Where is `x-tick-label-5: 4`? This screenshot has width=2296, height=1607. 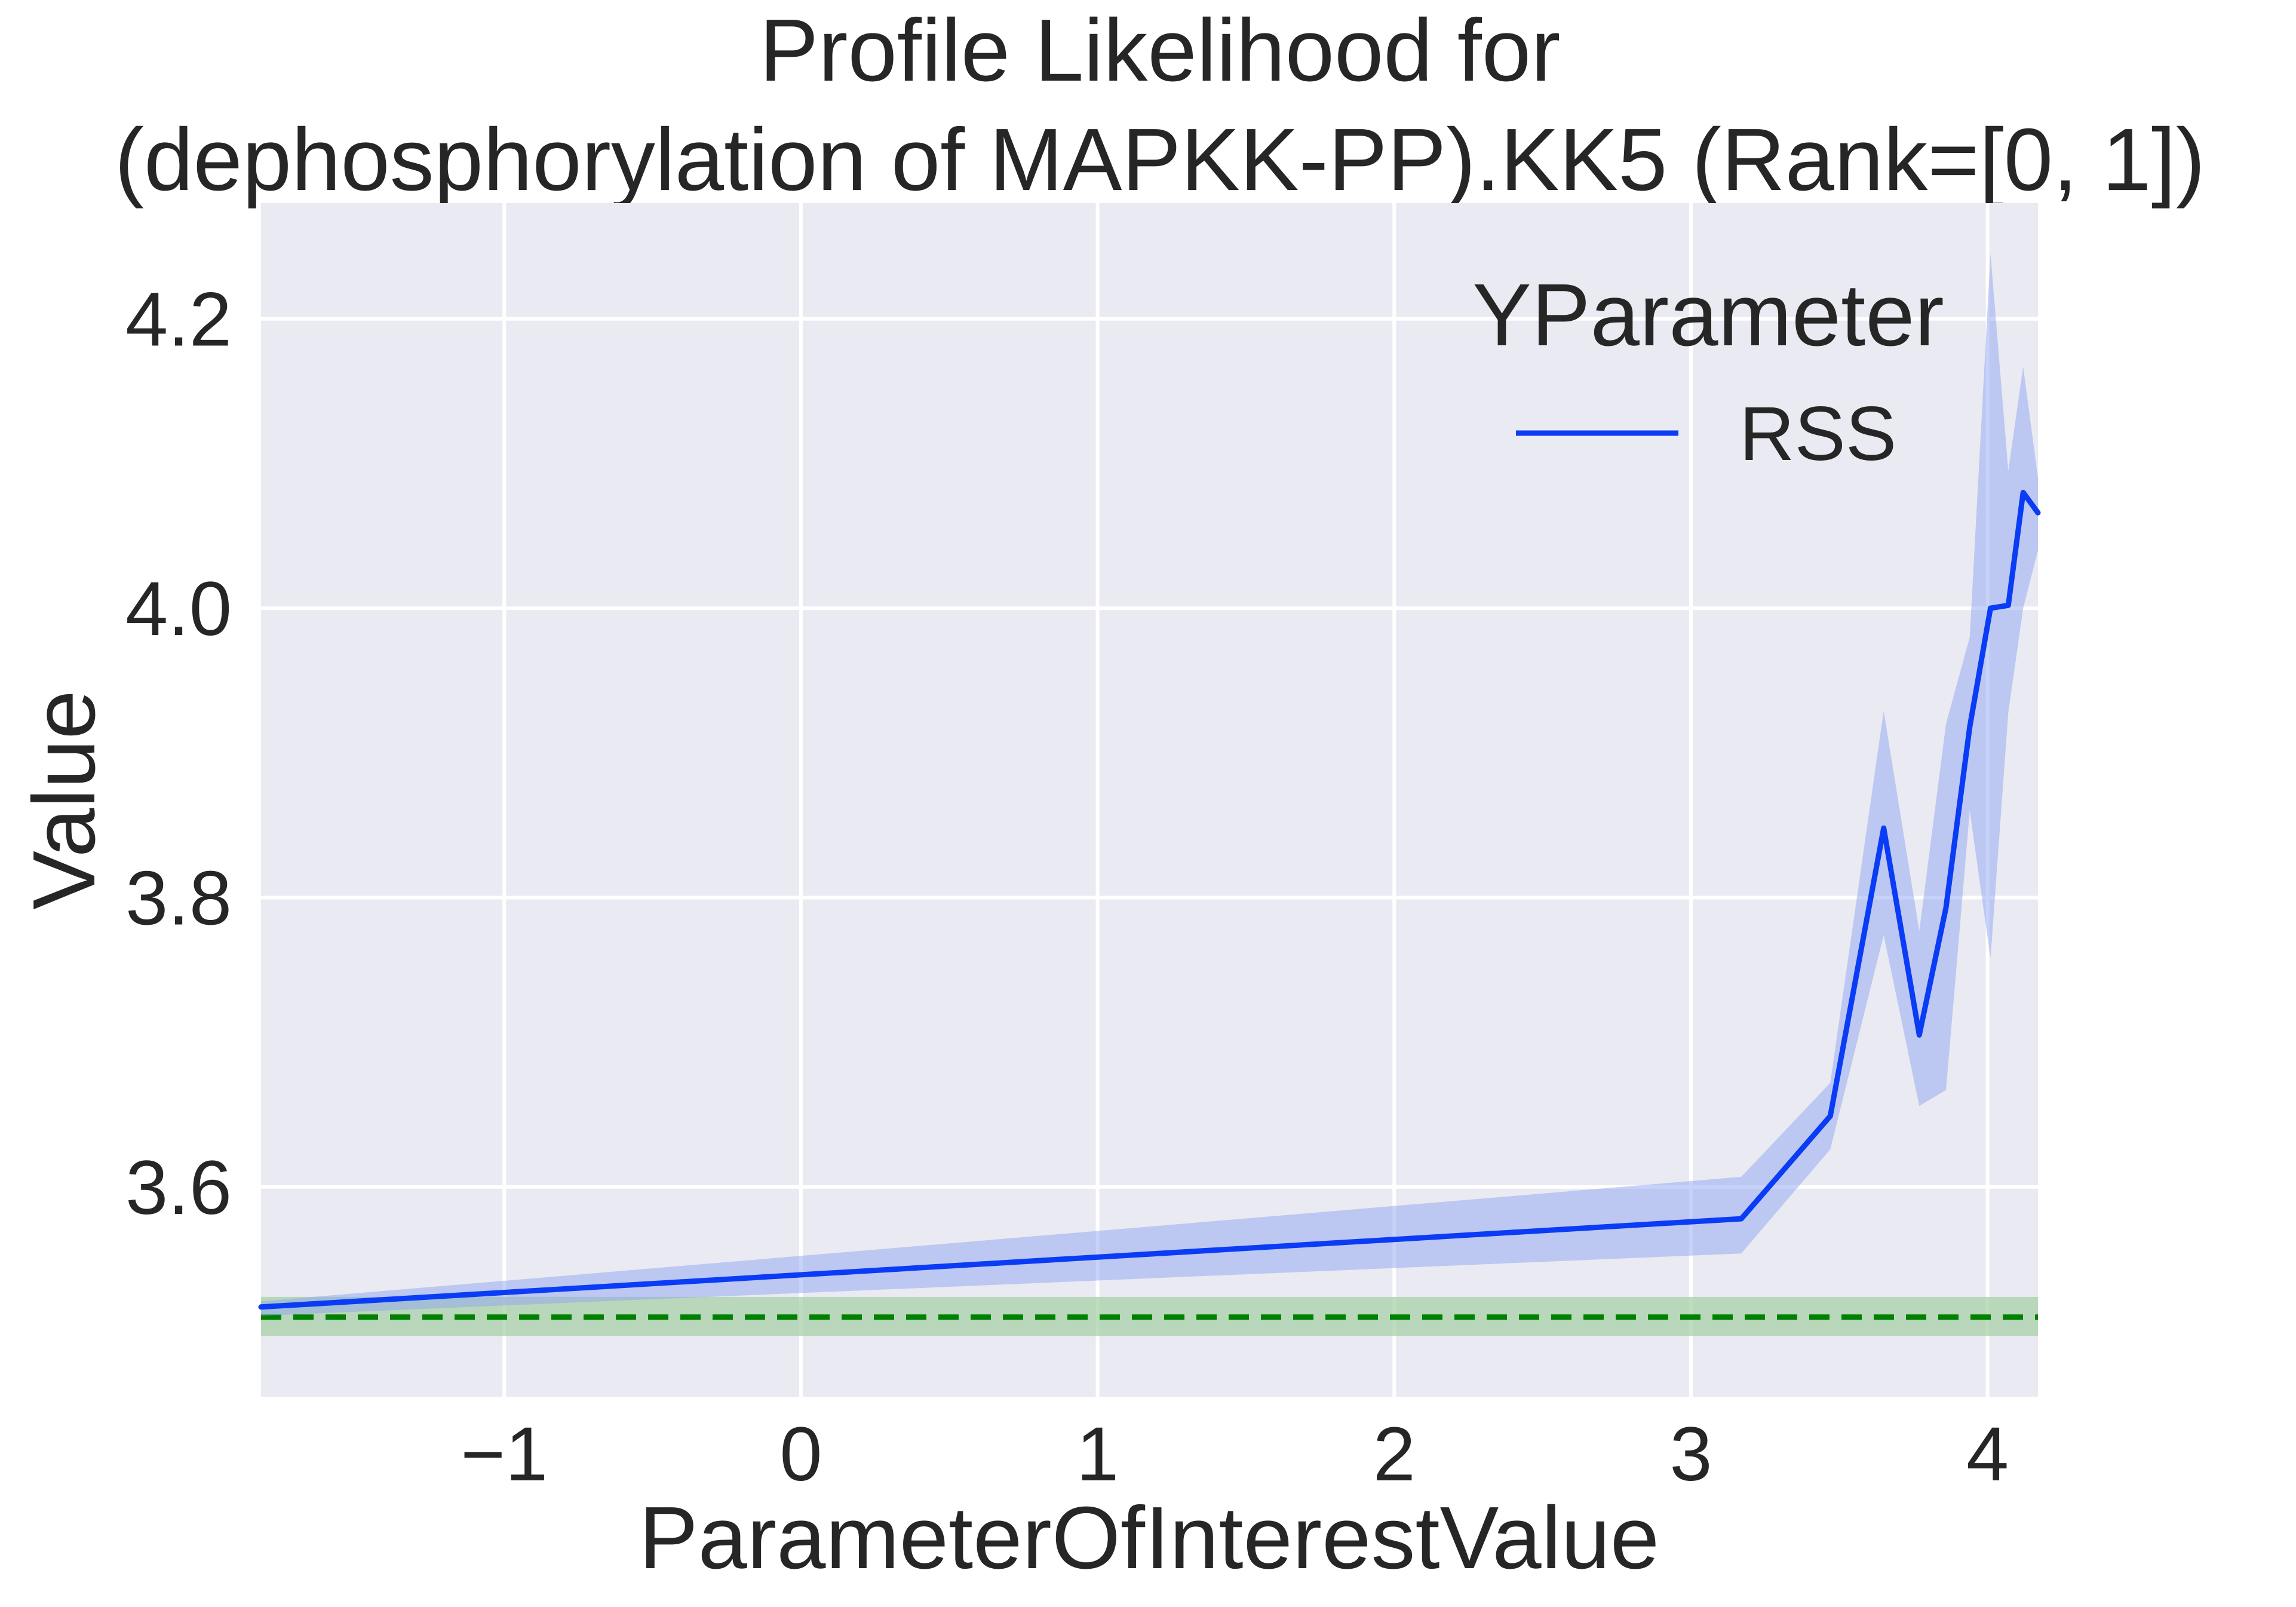 x-tick-label-5: 4 is located at coordinates (1987, 1454).